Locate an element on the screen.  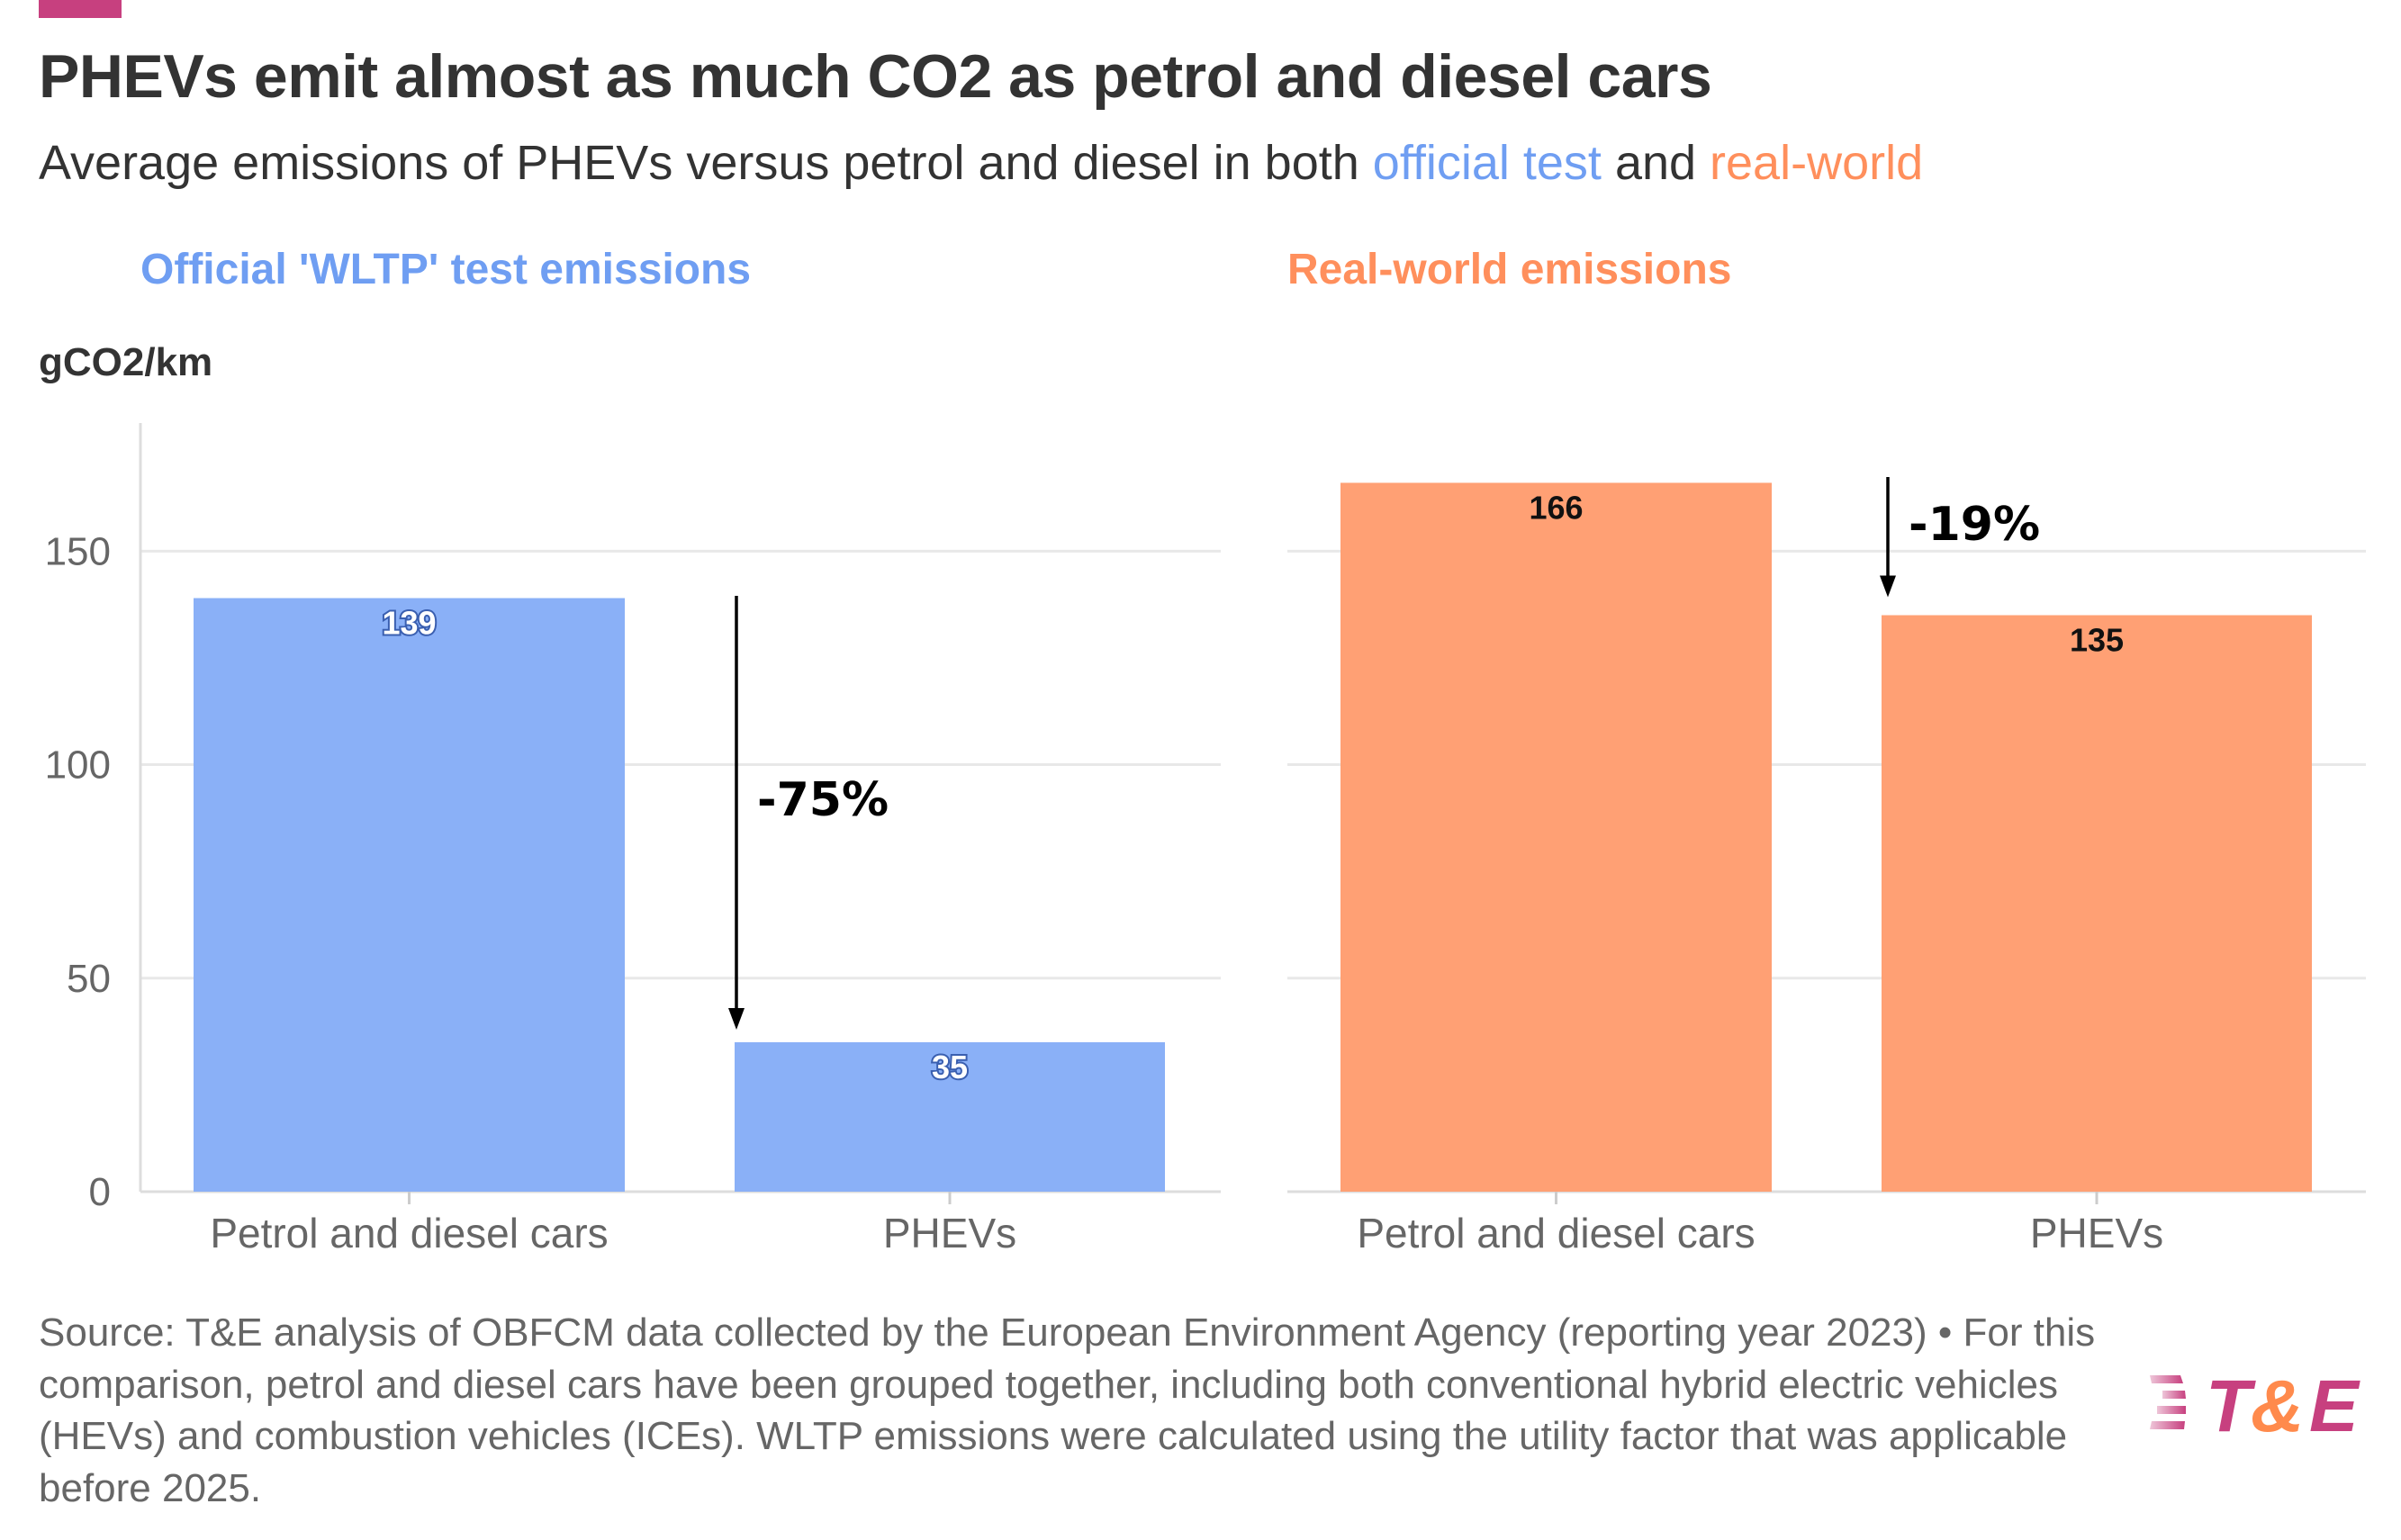
data-label: 135 is located at coordinates (2097, 640).